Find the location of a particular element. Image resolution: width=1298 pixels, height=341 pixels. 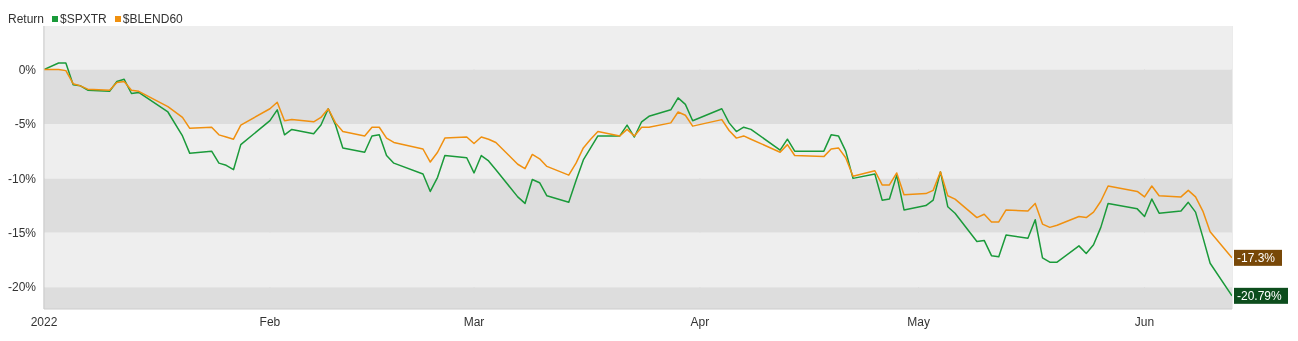

y-tick-label: -5% is located at coordinates (25, 124).